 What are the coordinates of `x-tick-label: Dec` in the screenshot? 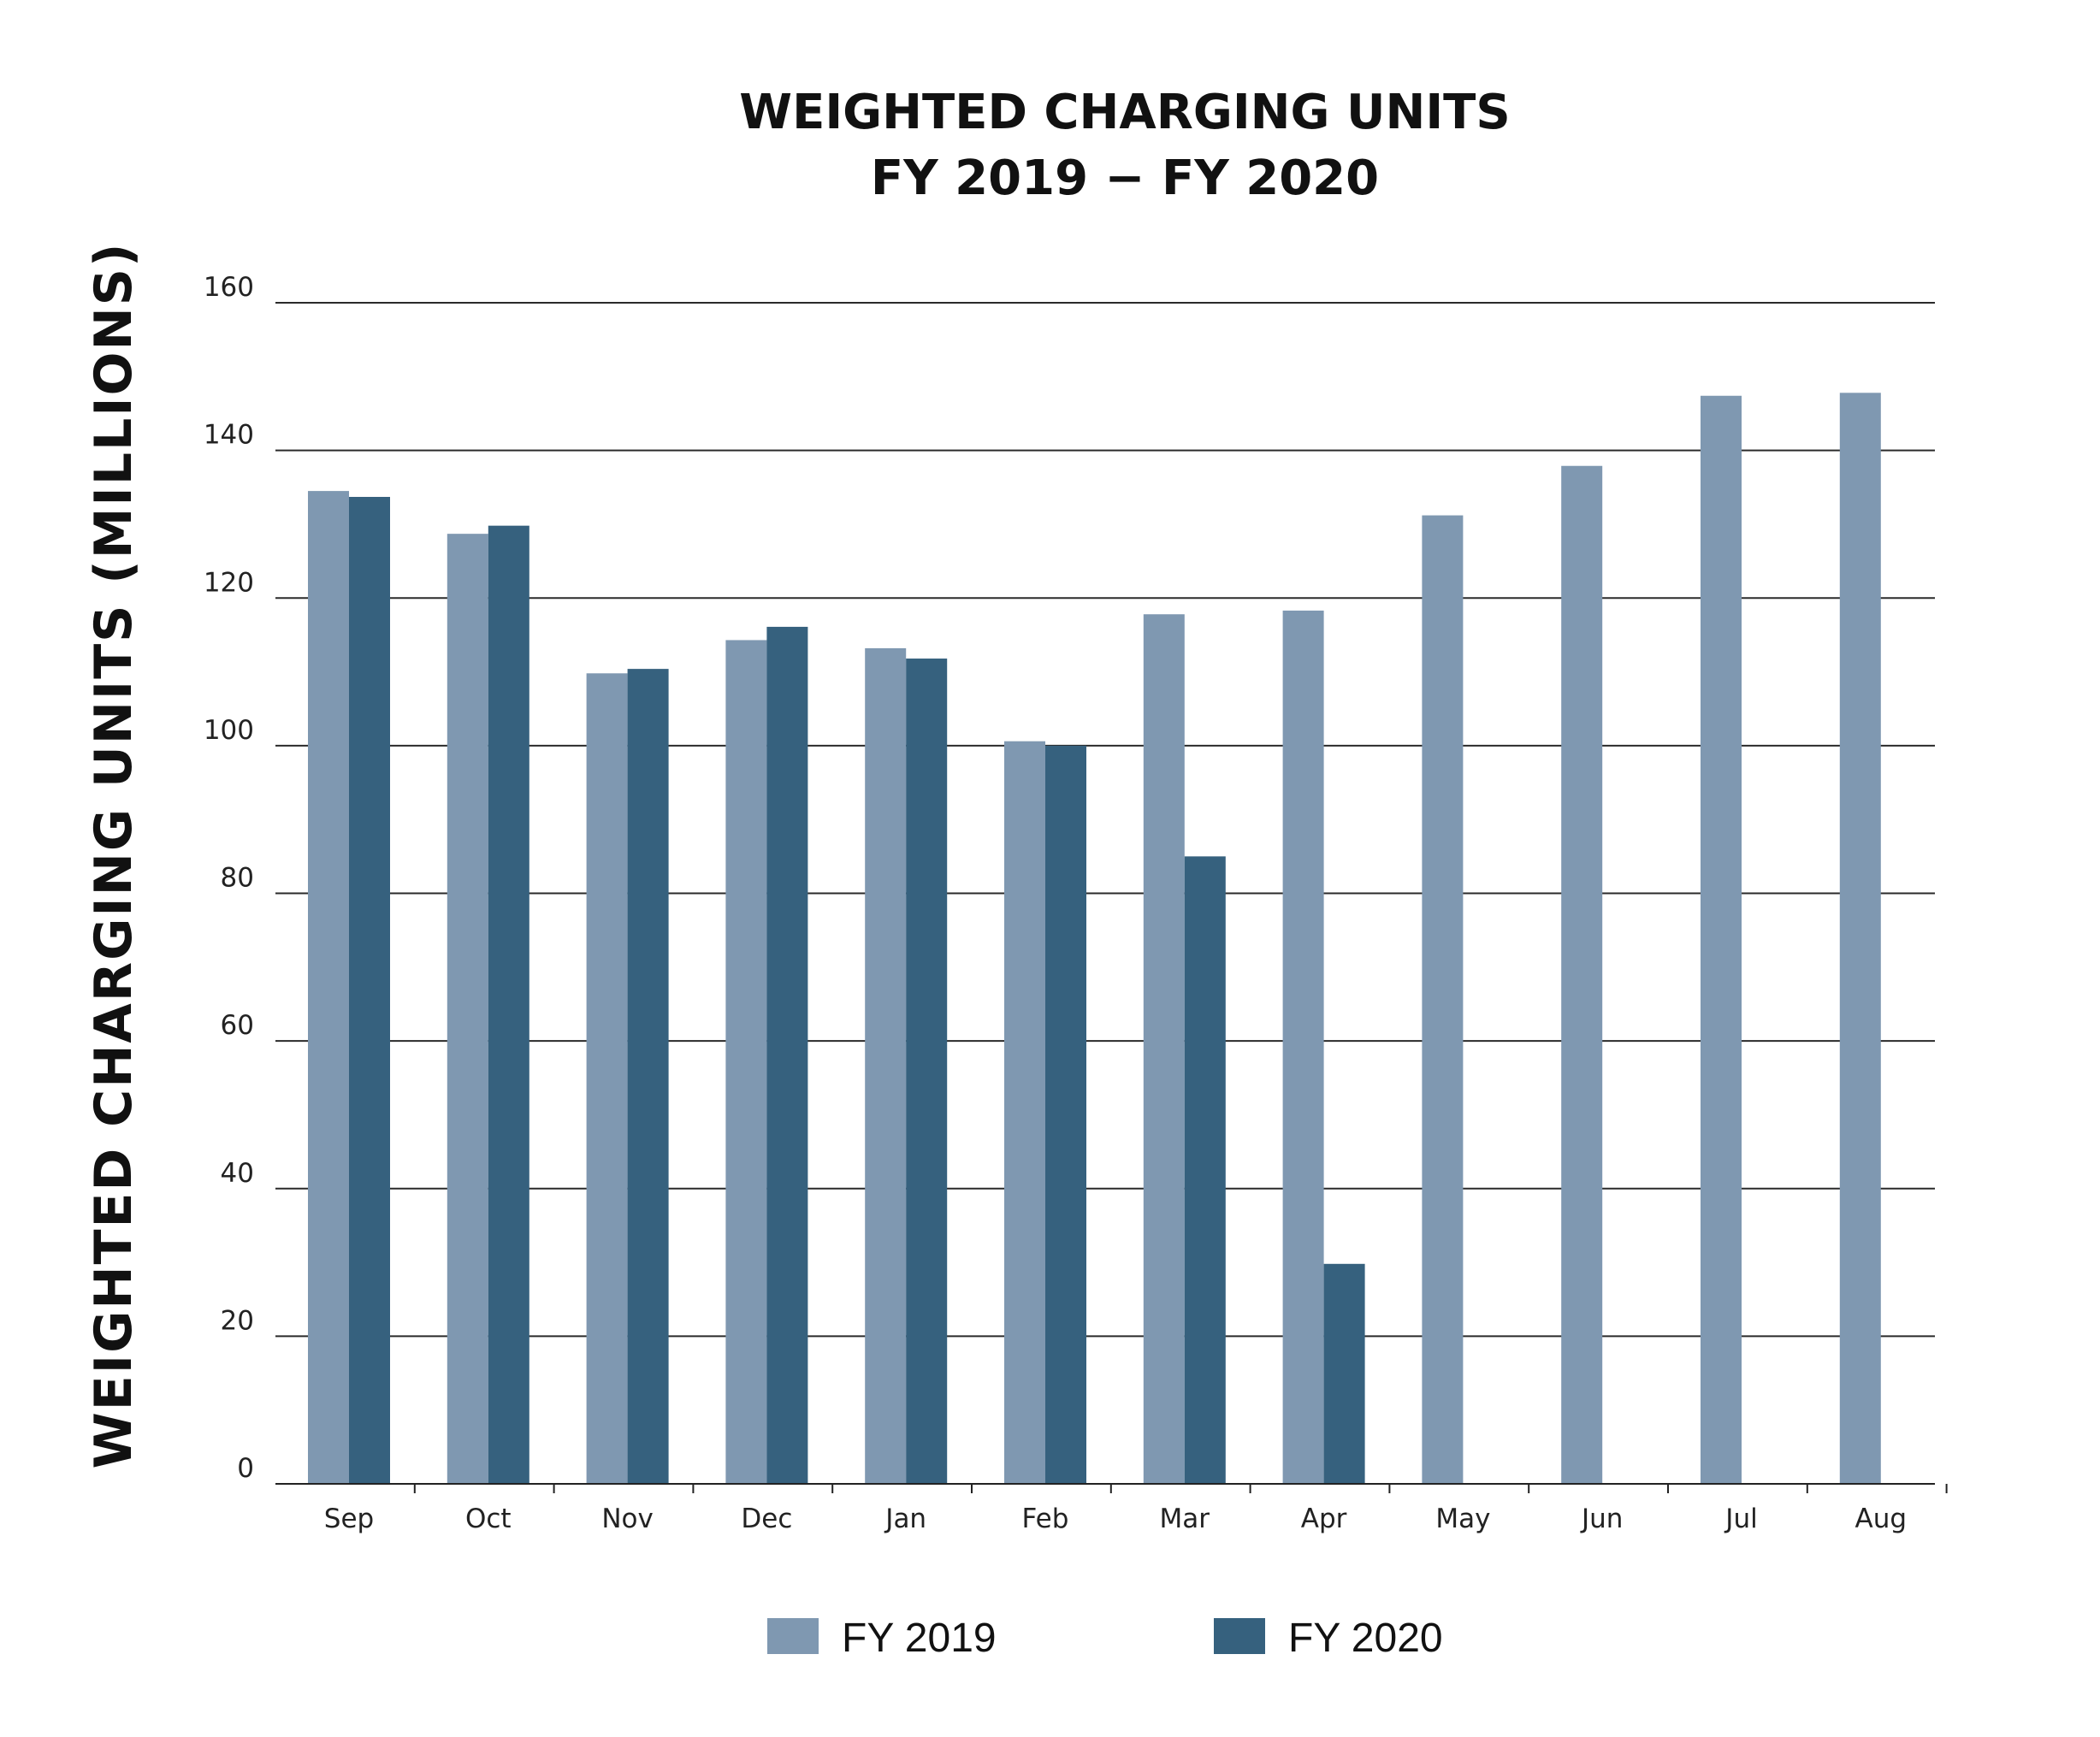 It's located at (767, 1519).